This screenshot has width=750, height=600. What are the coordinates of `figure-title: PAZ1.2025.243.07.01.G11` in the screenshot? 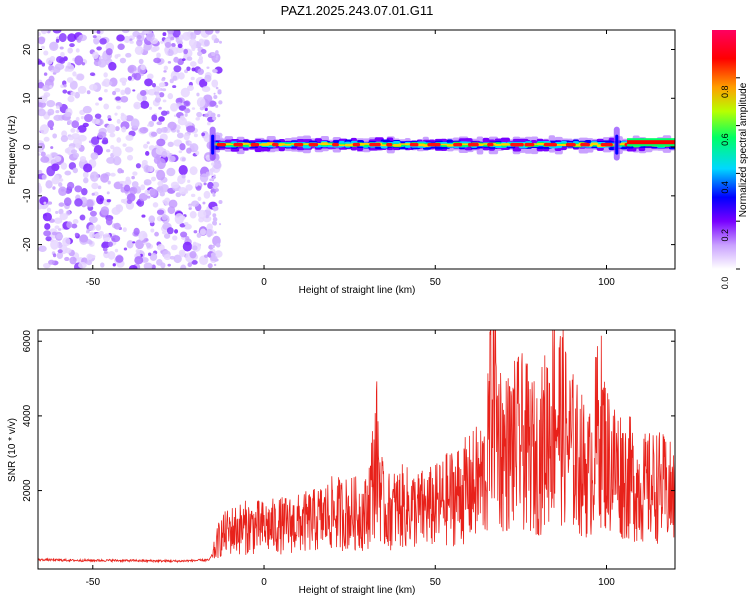 It's located at (357, 10).